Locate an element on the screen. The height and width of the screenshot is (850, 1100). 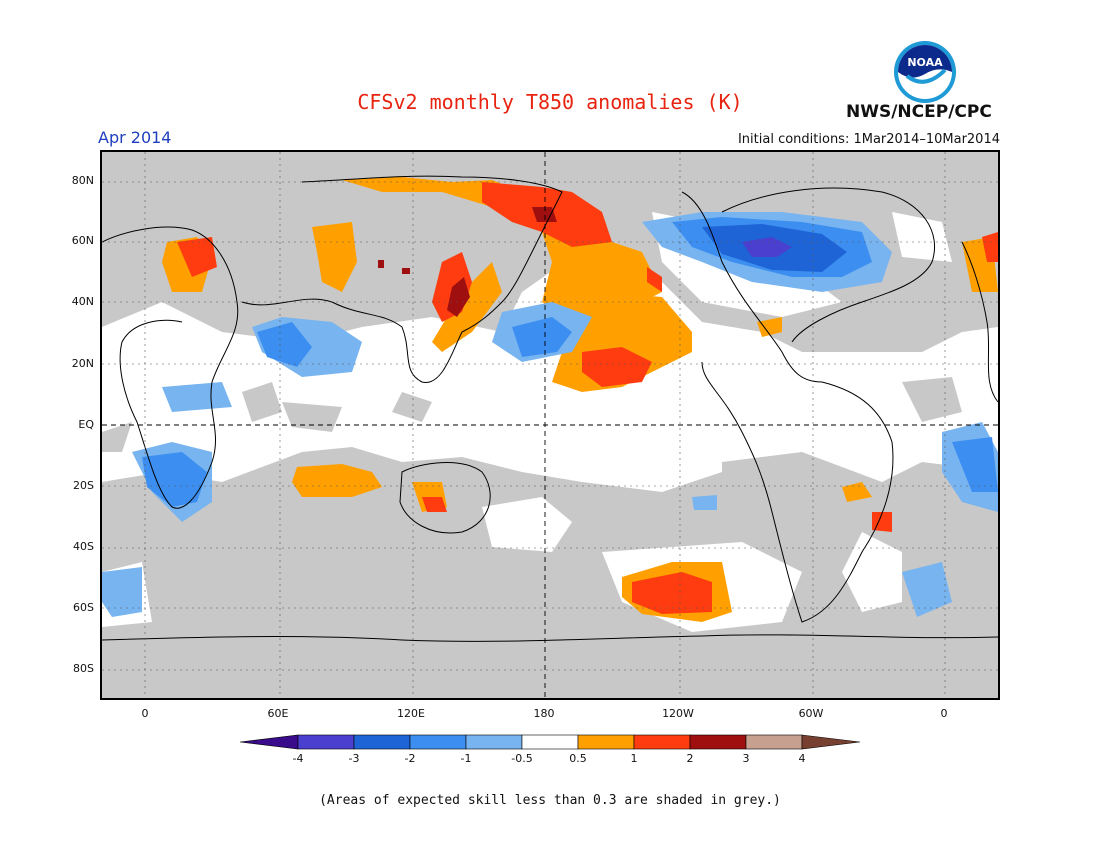
colorbar-label: -3 is located at coordinates (354, 758).